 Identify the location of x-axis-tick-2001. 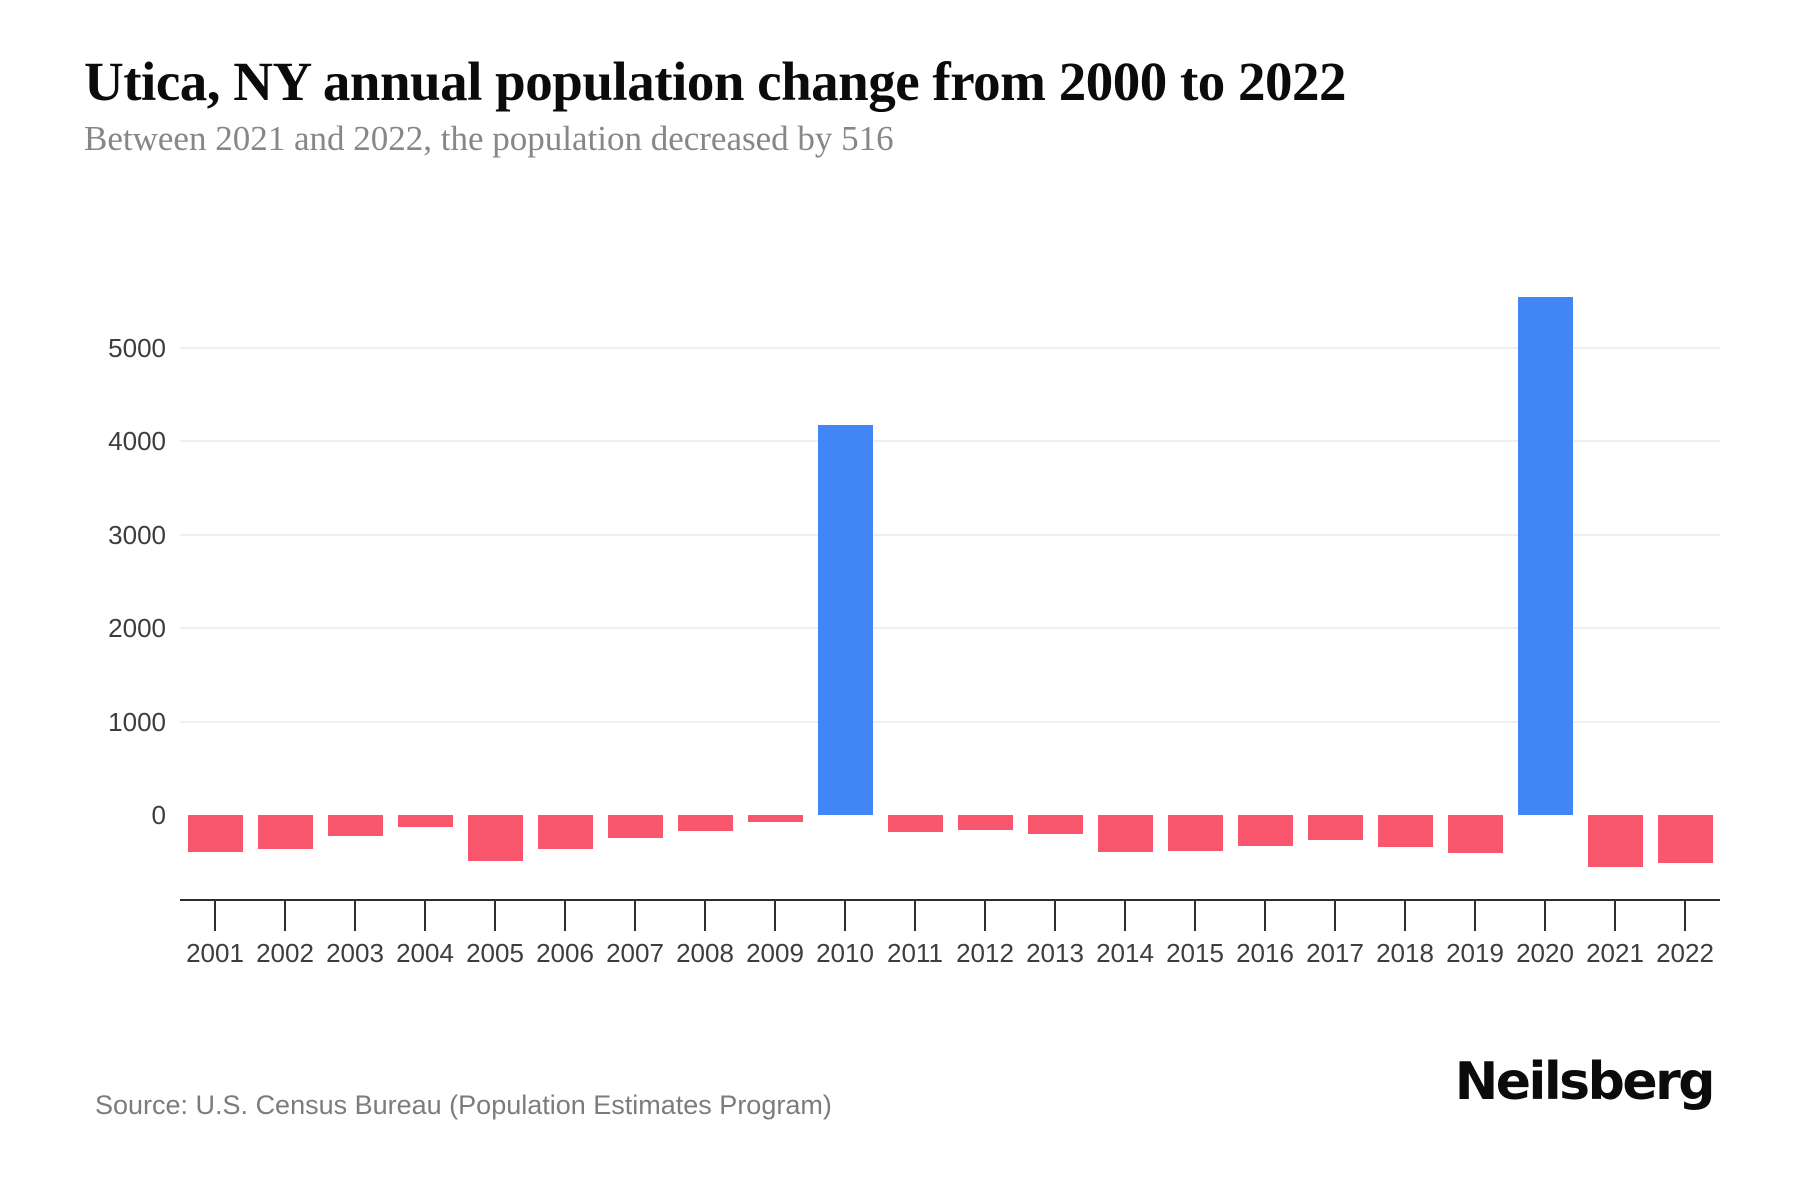
(215, 916).